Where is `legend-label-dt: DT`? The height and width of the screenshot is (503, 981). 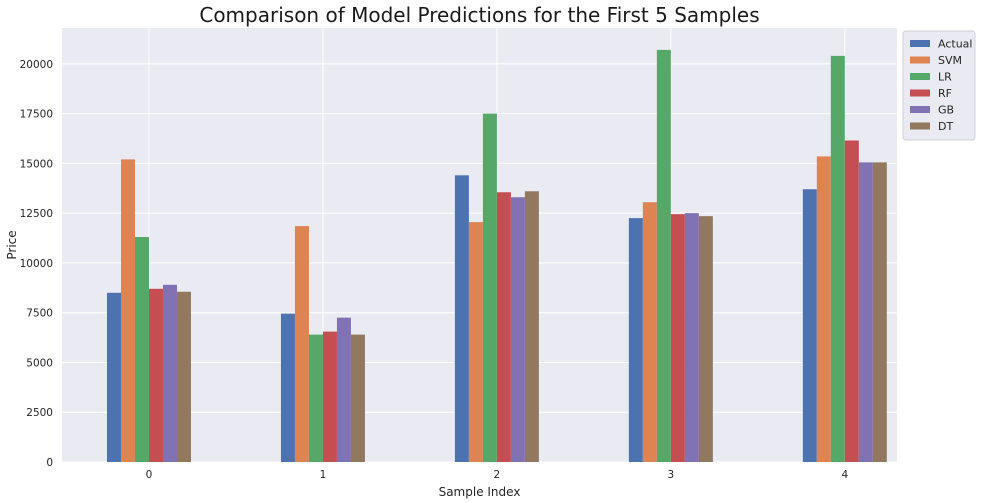
legend-label-dt: DT is located at coordinates (945, 126).